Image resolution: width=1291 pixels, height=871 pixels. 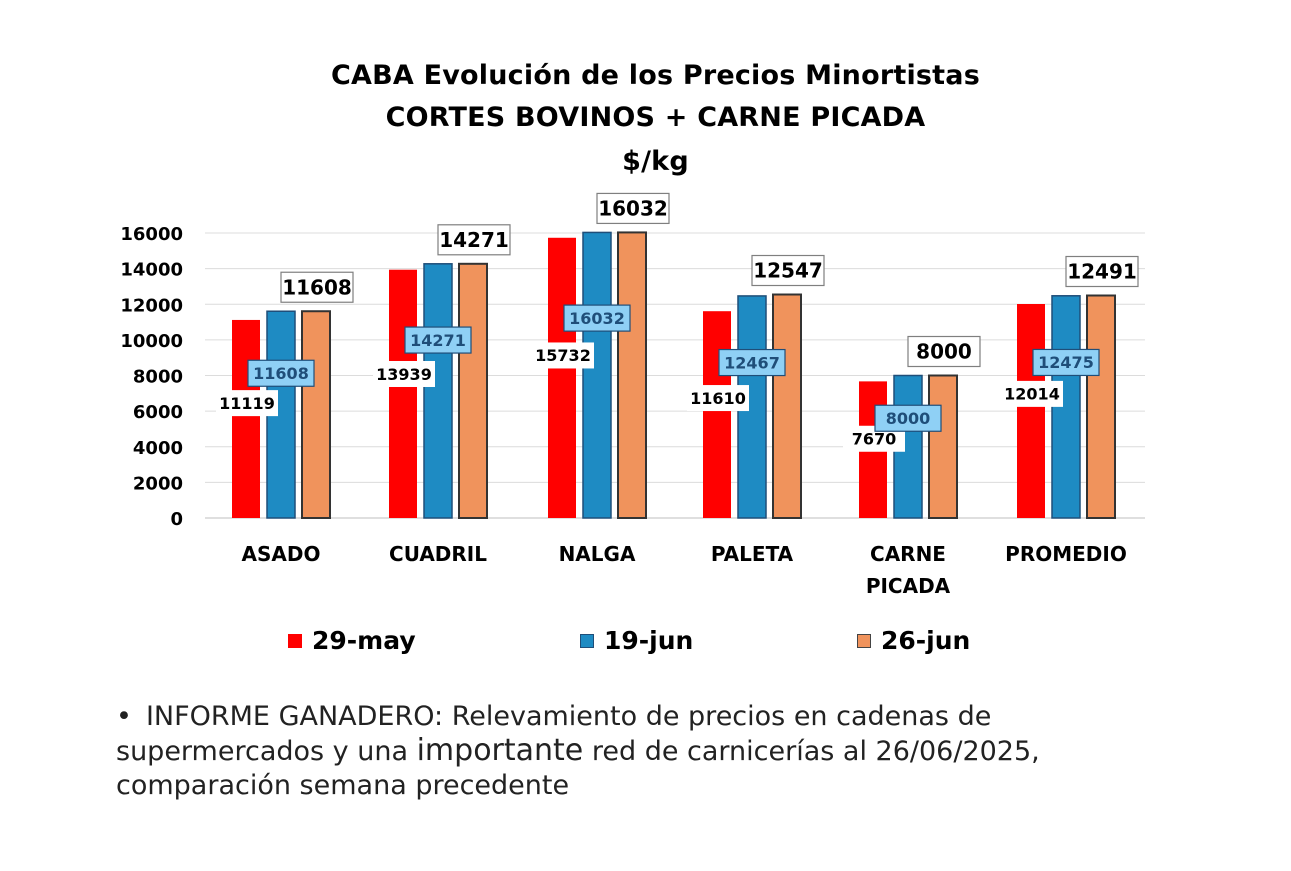 What do you see at coordinates (473, 391) in the screenshot?
I see `bar-cuadril-26-jun` at bounding box center [473, 391].